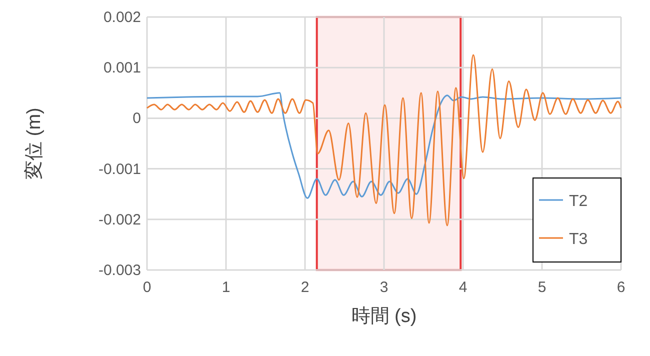 Image resolution: width=650 pixels, height=356 pixels. I want to click on y-tick-label: -0.002, so click(119, 219).